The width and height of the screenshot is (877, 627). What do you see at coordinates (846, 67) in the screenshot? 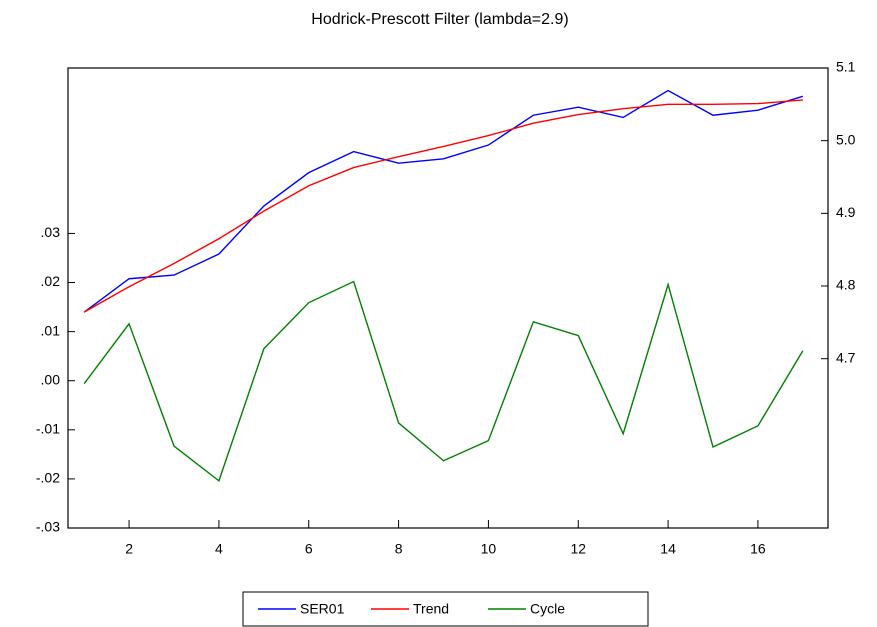
I see `y2-tick-label: 5.1` at bounding box center [846, 67].